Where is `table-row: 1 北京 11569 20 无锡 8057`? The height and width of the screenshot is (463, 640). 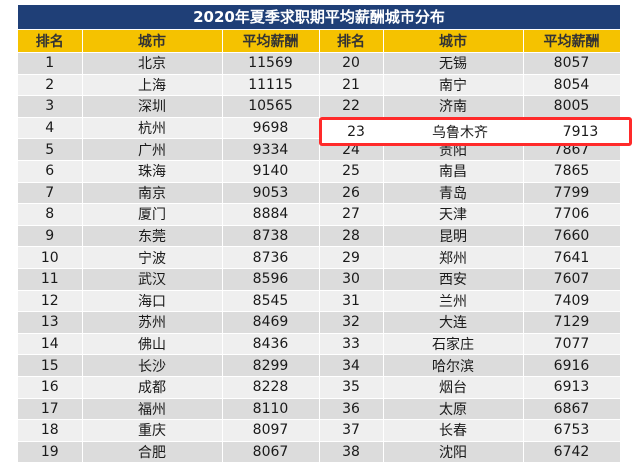 table-row: 1 北京 11569 20 无锡 8057 is located at coordinates (319, 63).